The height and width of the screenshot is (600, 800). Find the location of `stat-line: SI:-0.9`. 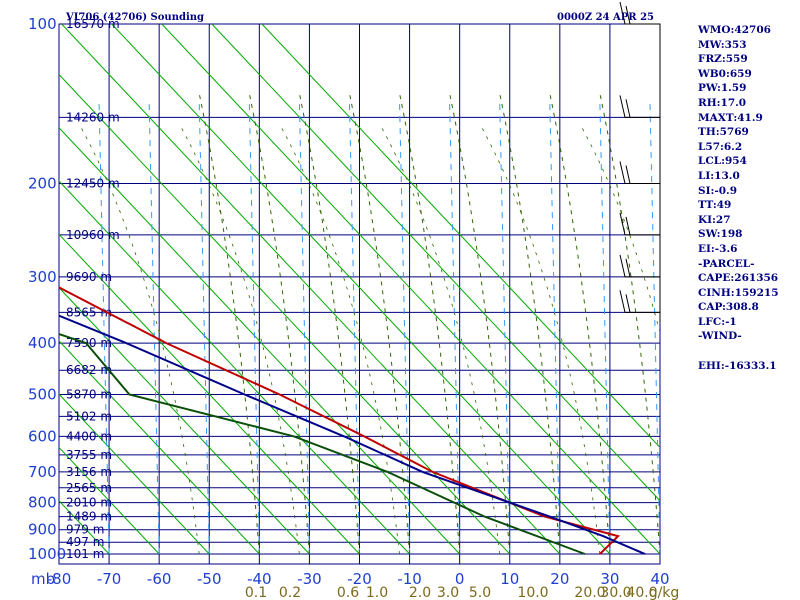

stat-line: SI:-0.9 is located at coordinates (717, 190).